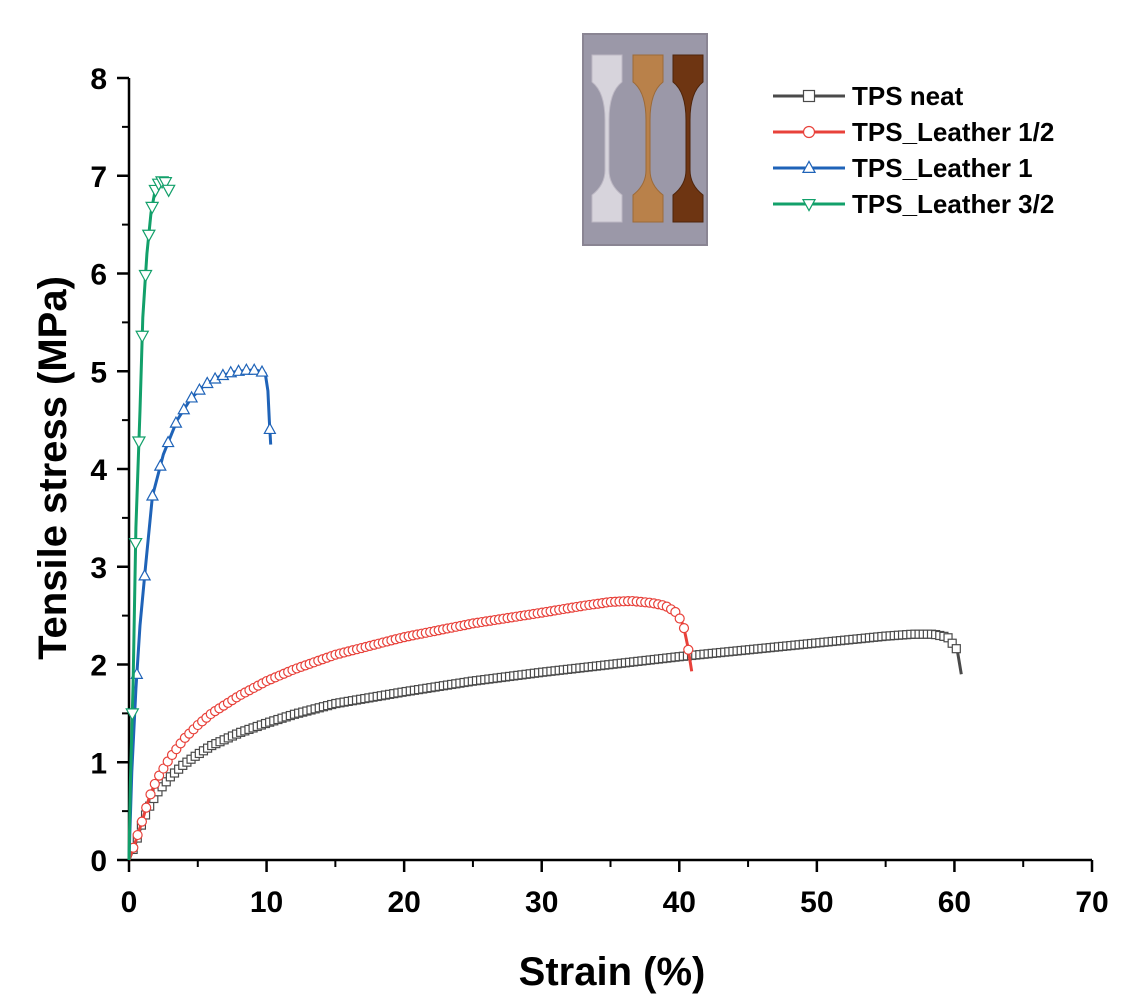 The image size is (1128, 1006). I want to click on y-tick-label: 6, so click(98, 275).